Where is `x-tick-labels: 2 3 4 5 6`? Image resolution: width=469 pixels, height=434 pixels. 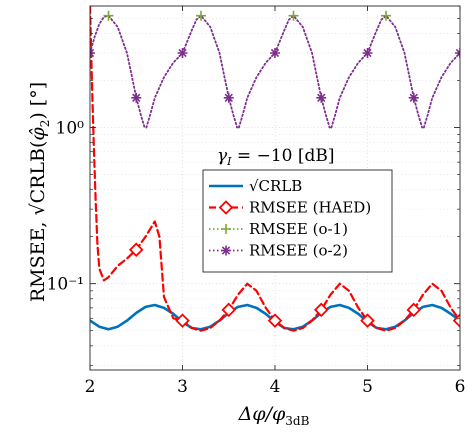
x-tick-labels: 2 3 4 5 6 is located at coordinates (275, 387).